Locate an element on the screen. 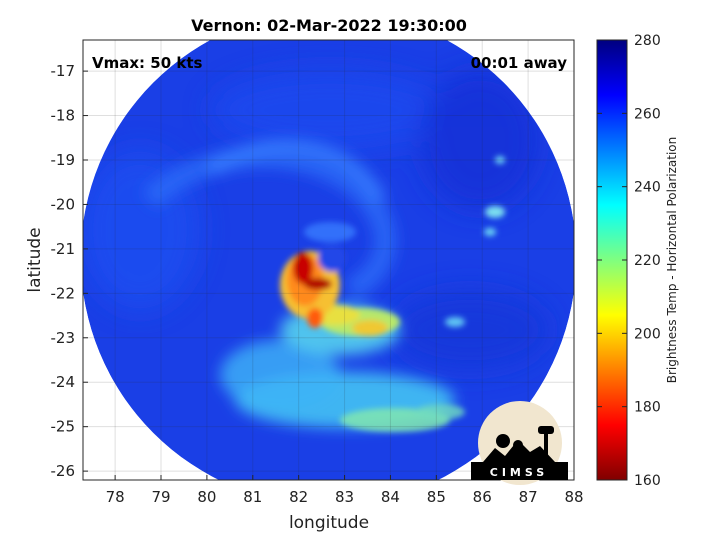  y-tick-label: -19 is located at coordinates (63, 160).